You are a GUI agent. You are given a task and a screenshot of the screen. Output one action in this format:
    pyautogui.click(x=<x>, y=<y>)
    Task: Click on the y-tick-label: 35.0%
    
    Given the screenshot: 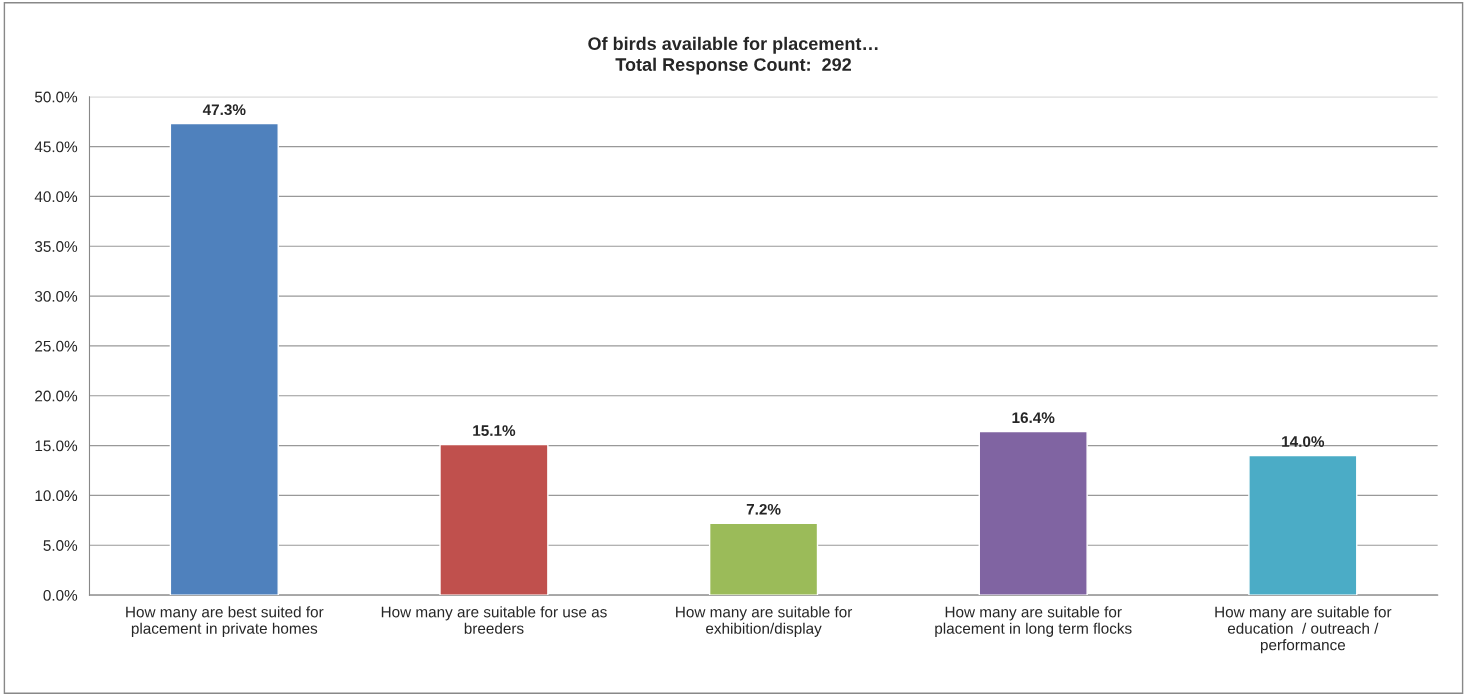 What is the action you would take?
    pyautogui.click(x=56, y=246)
    